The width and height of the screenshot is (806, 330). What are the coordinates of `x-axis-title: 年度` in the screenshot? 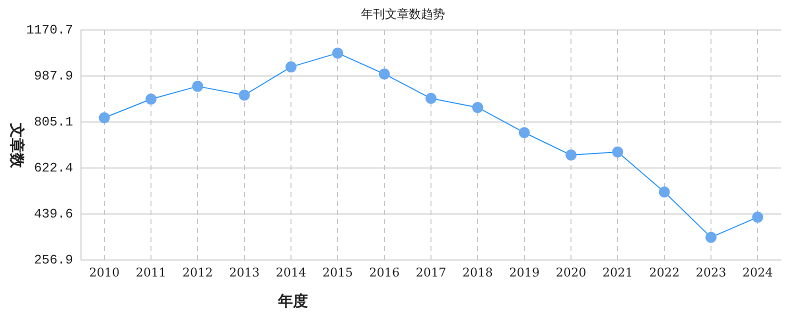 It's located at (293, 301).